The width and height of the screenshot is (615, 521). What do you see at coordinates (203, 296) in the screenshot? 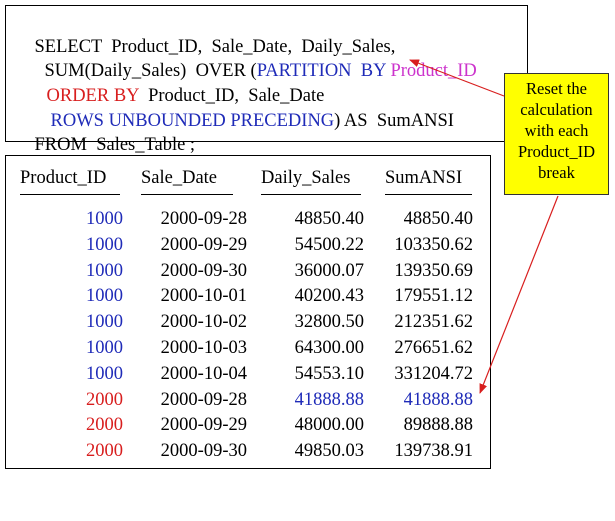
I see `cell-sale-date: 2000-10-01` at bounding box center [203, 296].